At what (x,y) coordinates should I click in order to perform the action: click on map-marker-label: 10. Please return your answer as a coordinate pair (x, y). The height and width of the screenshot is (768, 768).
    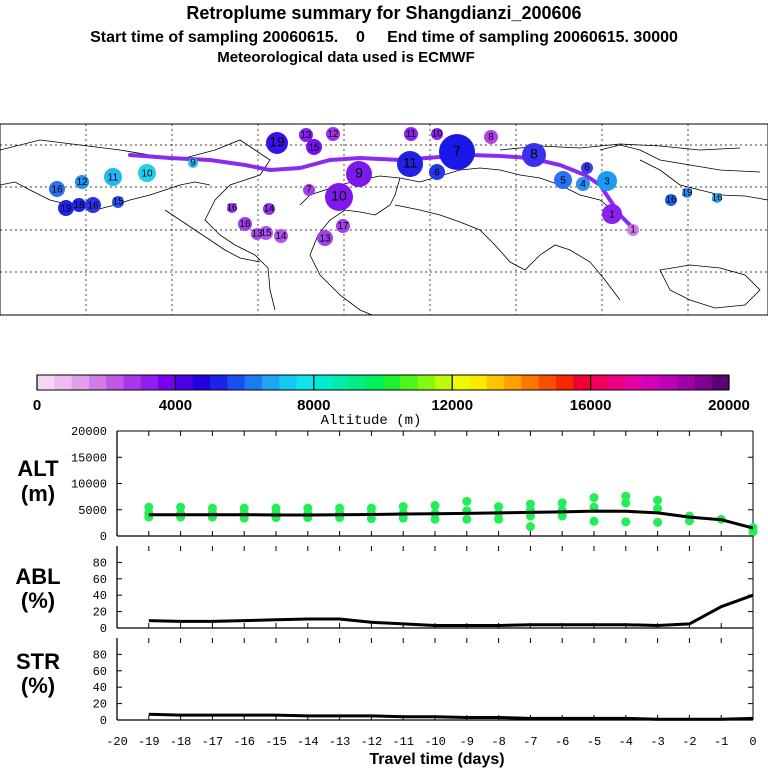
    Looking at the image, I should click on (339, 196).